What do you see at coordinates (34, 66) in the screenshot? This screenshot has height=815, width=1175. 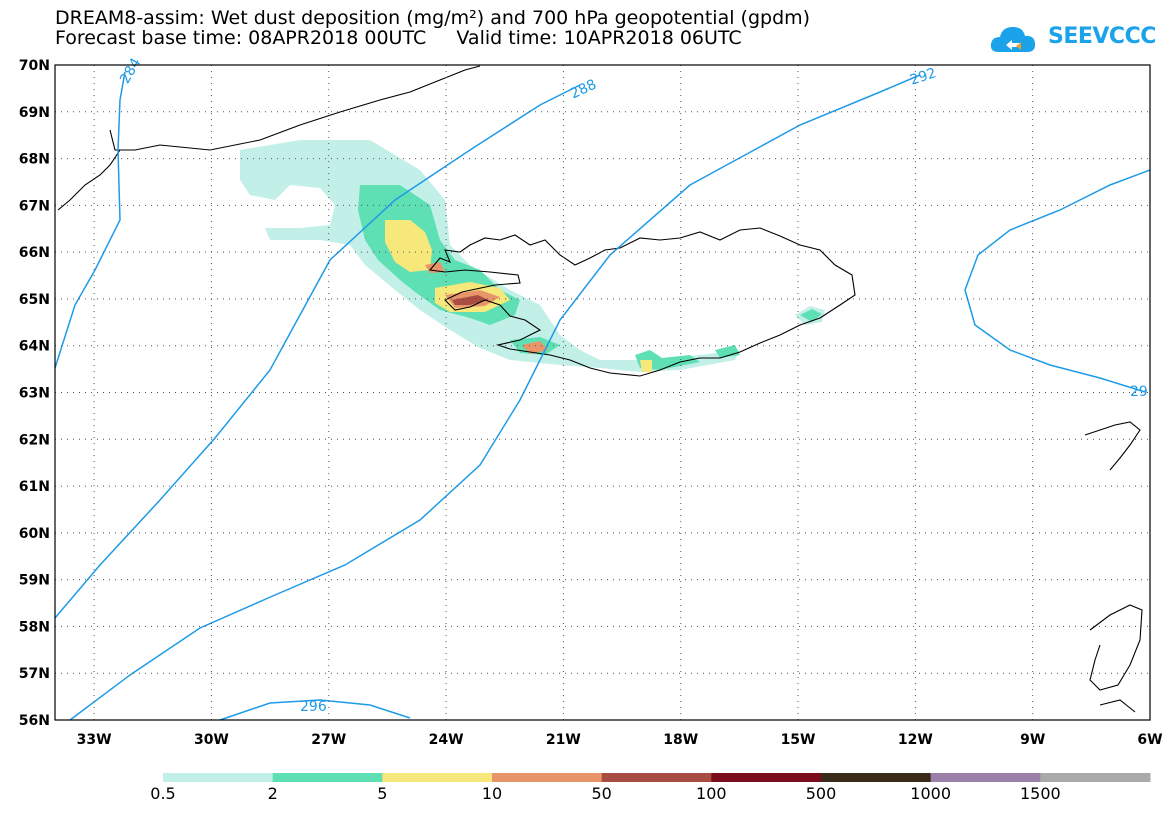 I see `latitude-label: 70N` at bounding box center [34, 66].